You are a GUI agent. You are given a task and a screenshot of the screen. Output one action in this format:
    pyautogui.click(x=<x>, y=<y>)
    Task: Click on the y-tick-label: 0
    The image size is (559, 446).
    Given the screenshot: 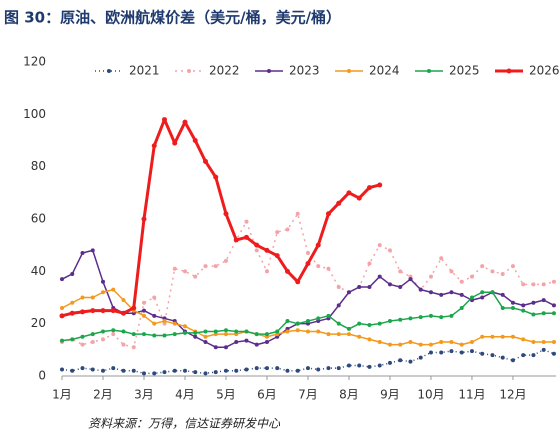 What is the action you would take?
    pyautogui.click(x=42, y=376)
    